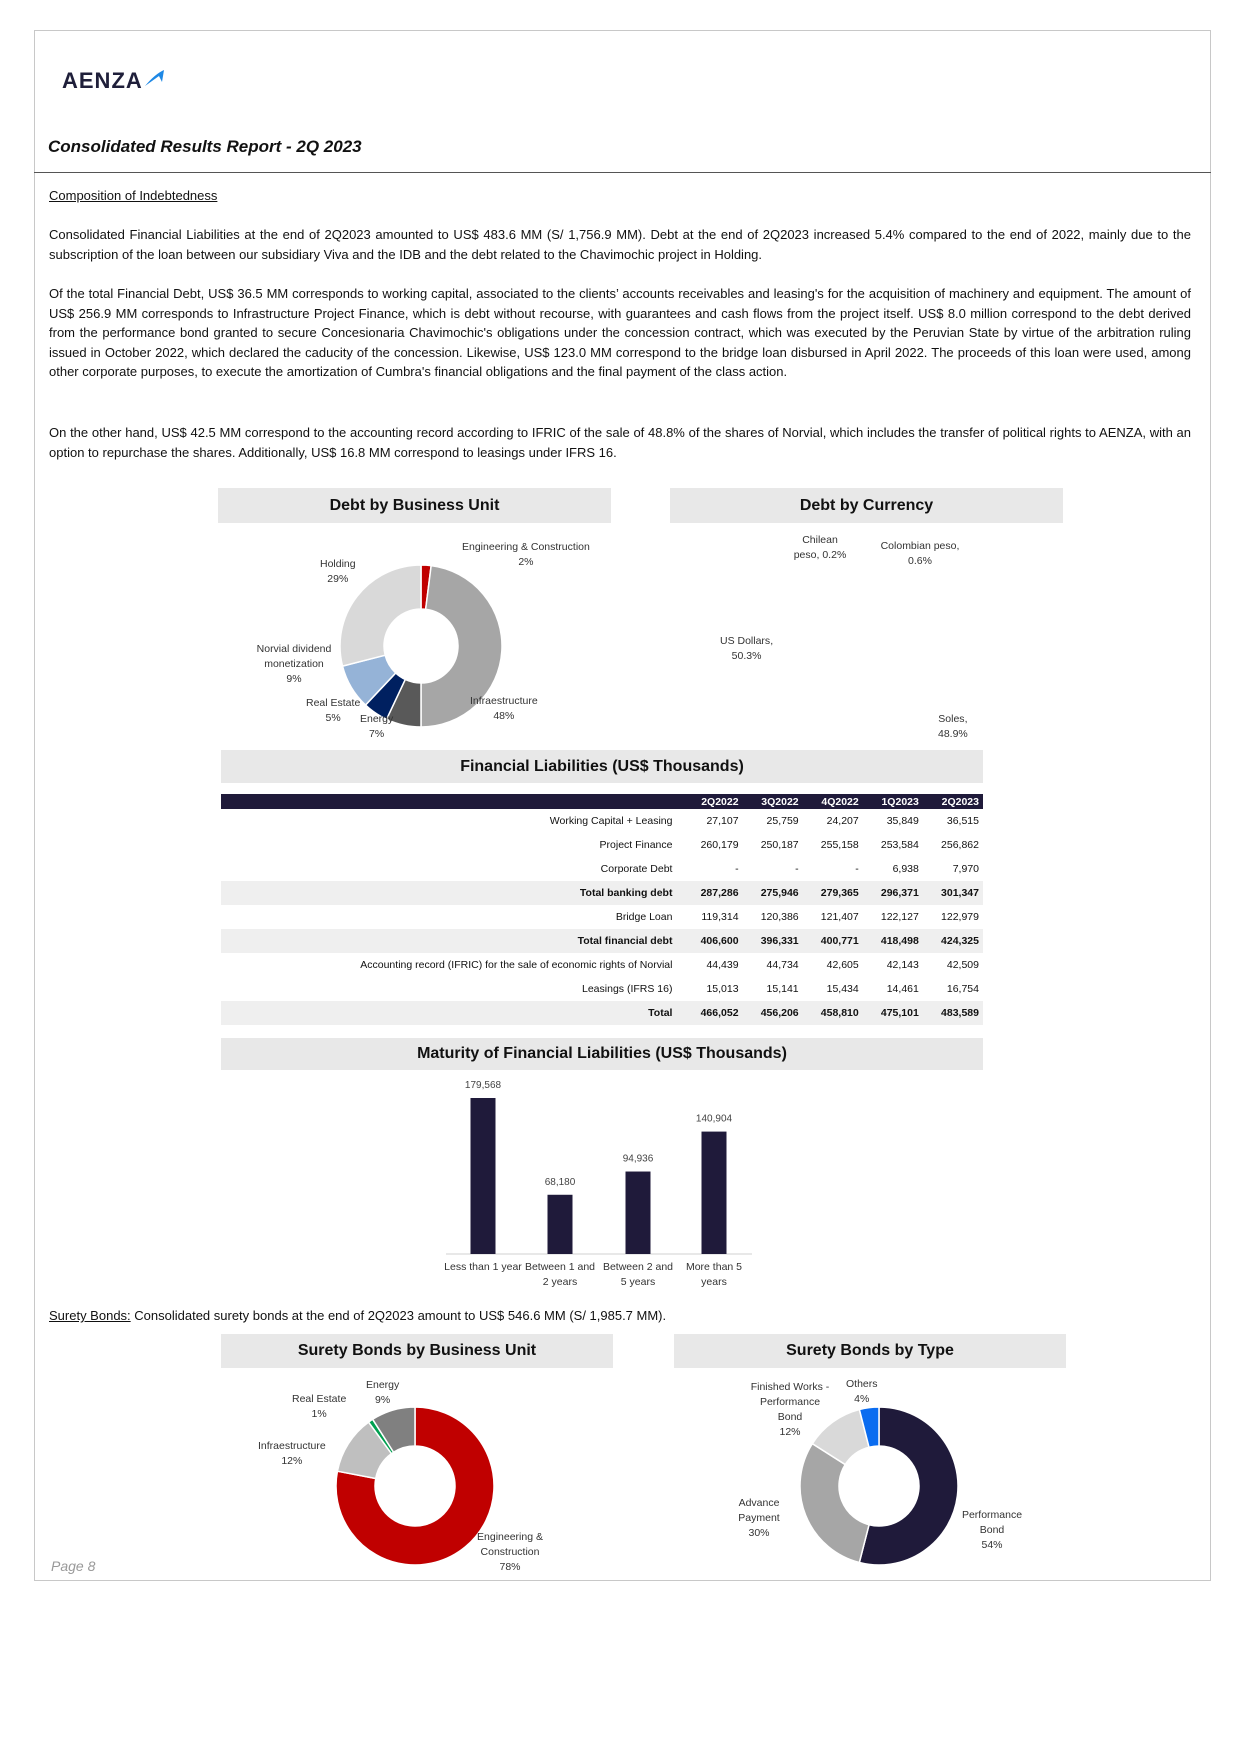  What do you see at coordinates (747, 648) in the screenshot?
I see `label-usd: US Dollars, 50.3%` at bounding box center [747, 648].